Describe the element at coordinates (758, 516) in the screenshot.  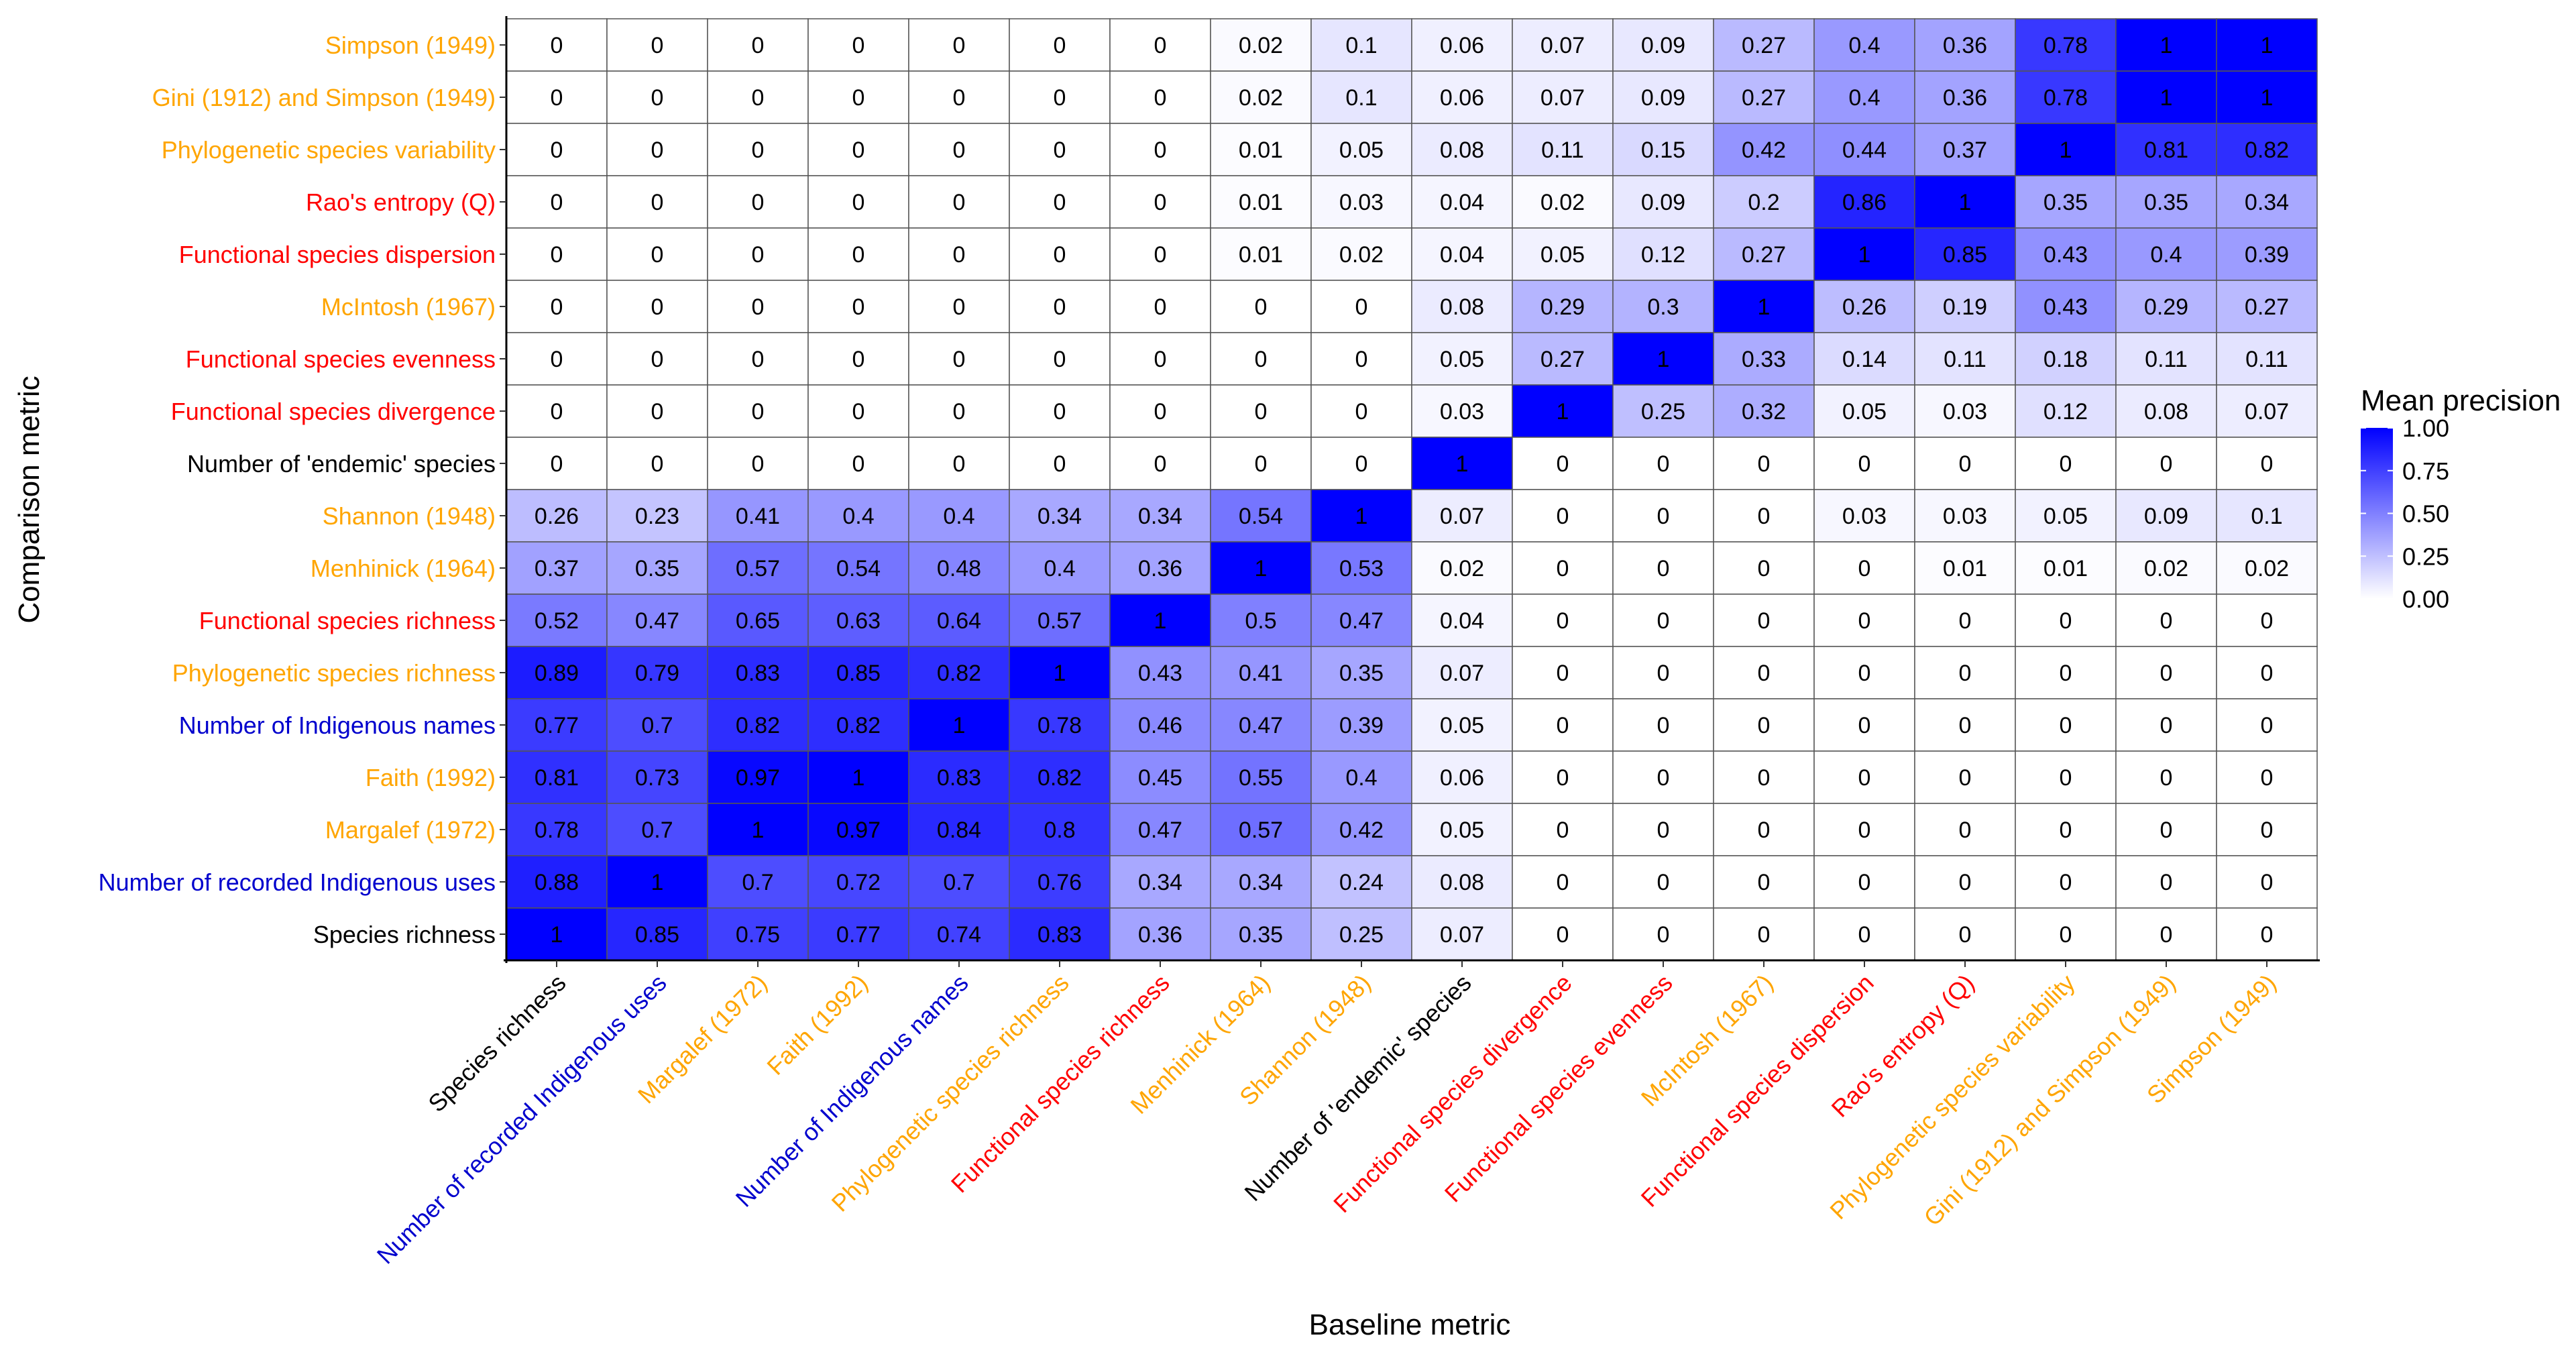
I see `cell-value-label: 0.41` at that location.